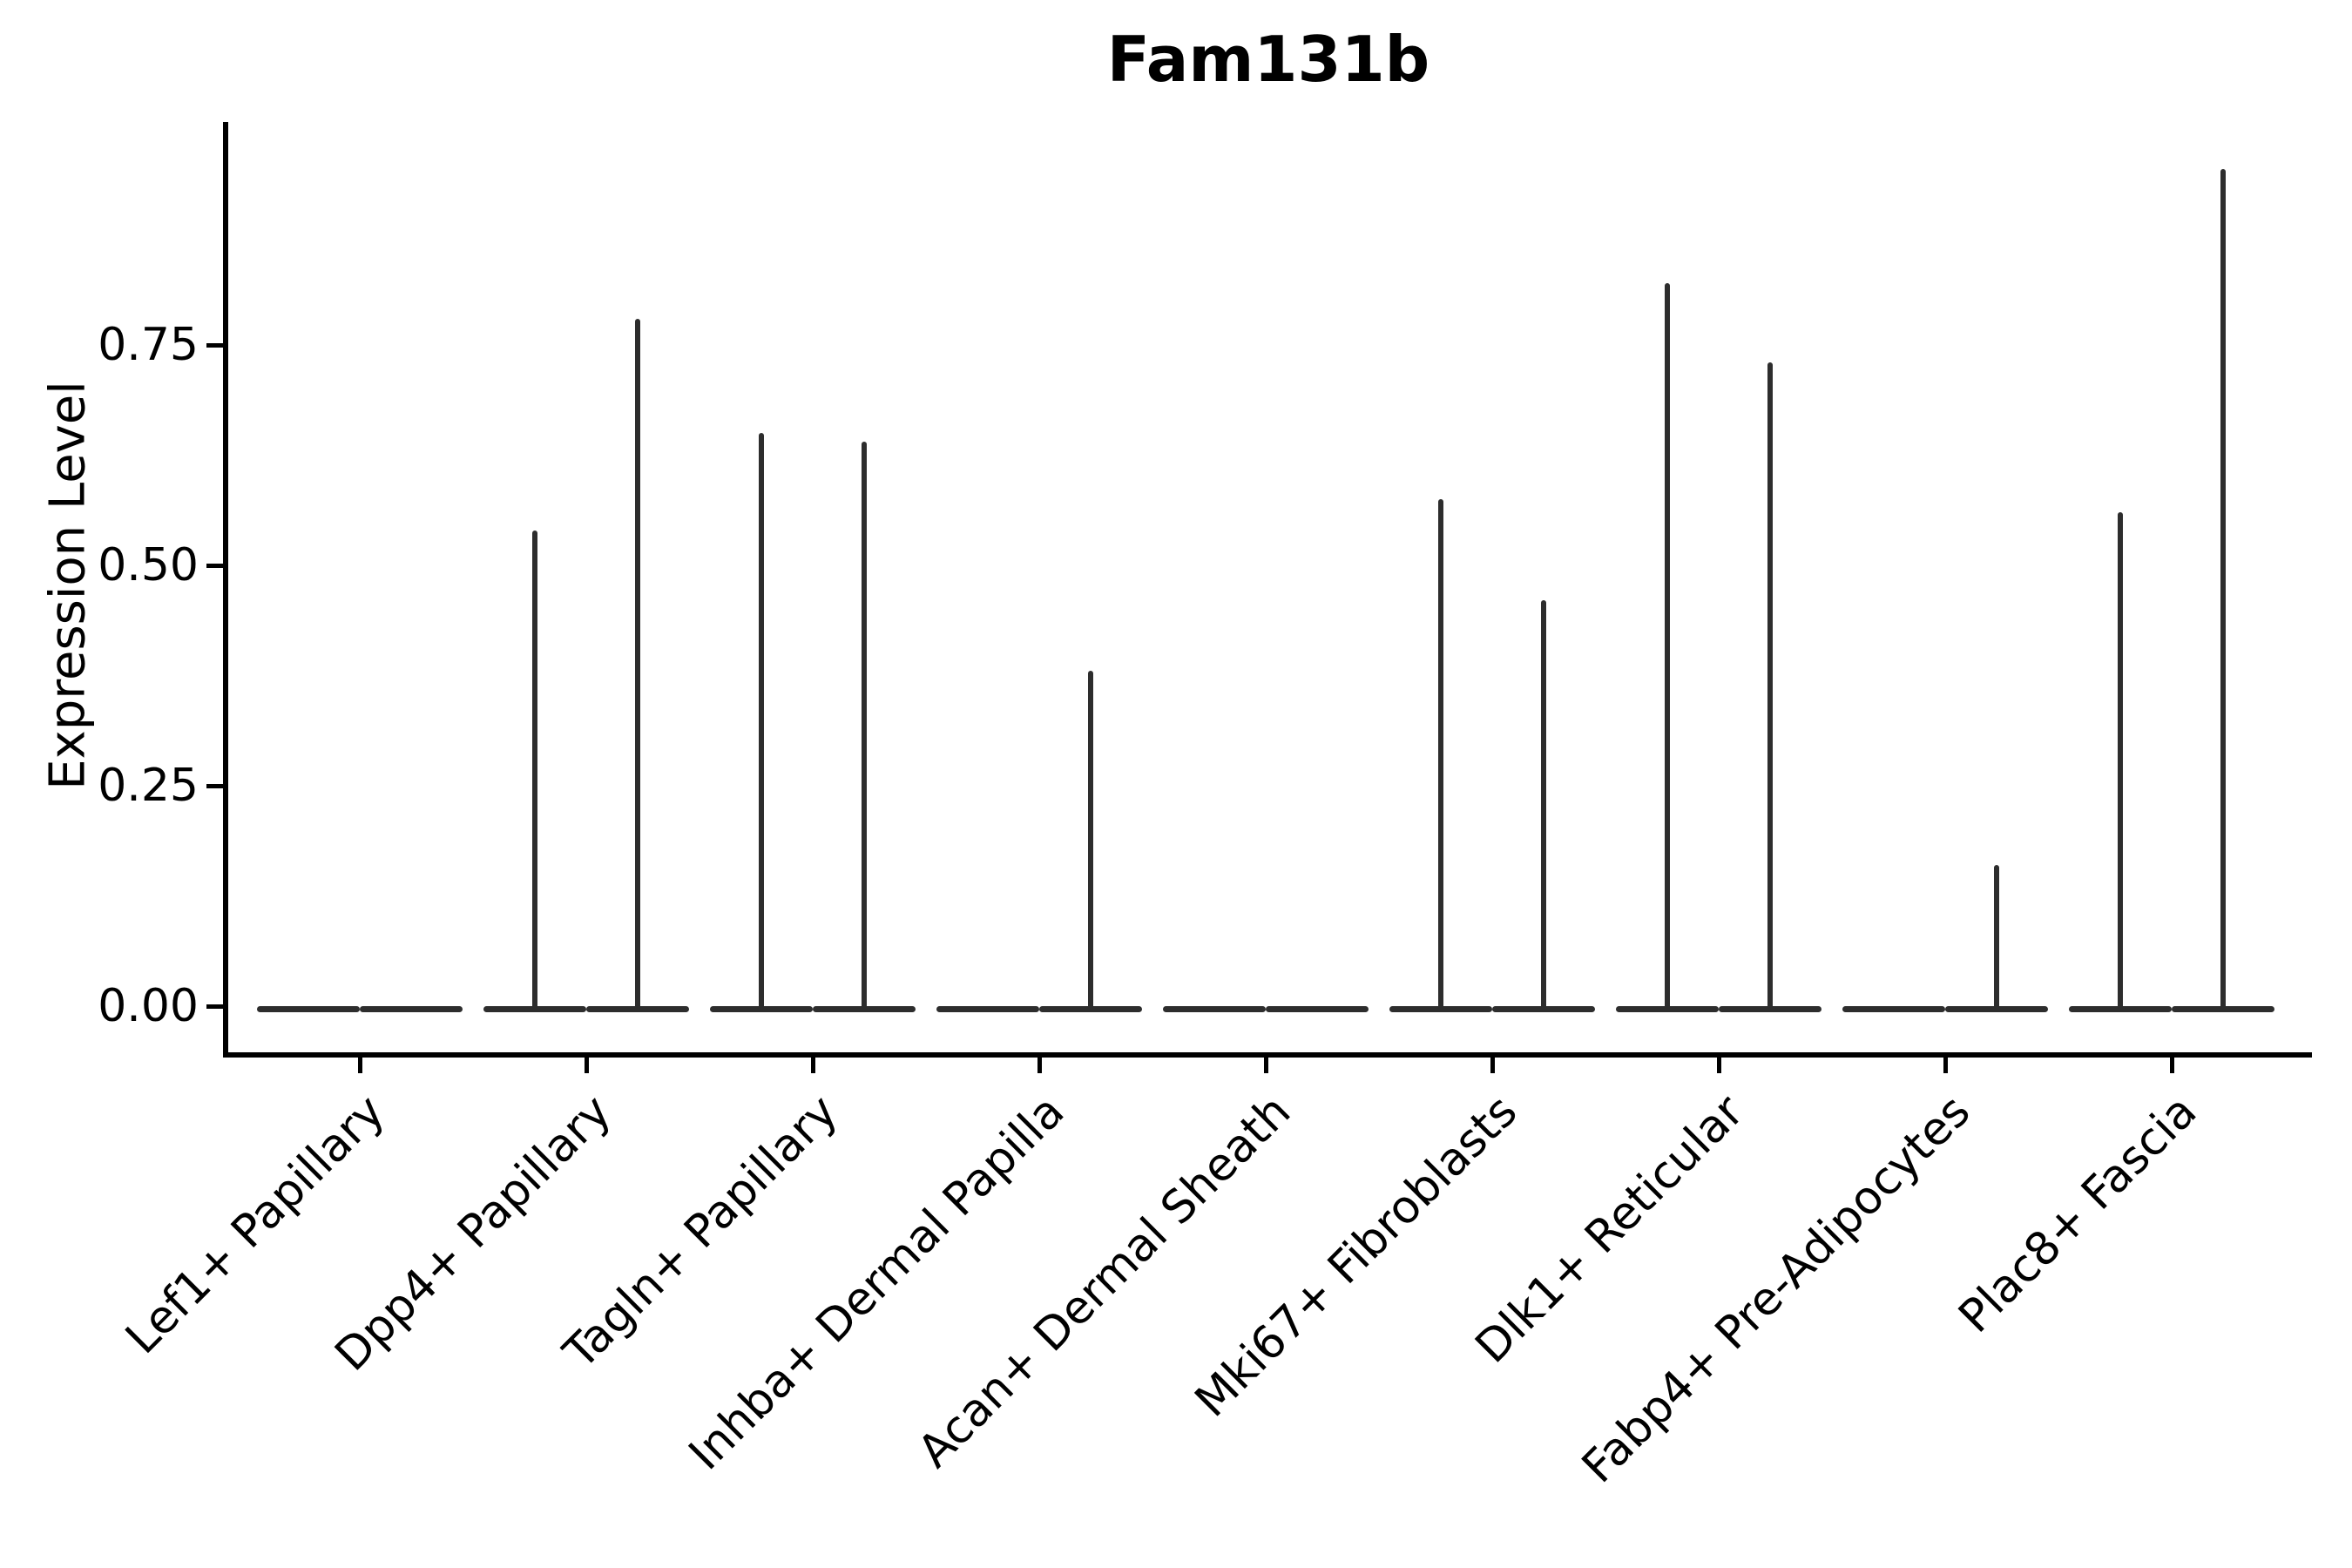  I want to click on x-tick-label: Inhba+ Dermal Papilla, so click(877, 1283).